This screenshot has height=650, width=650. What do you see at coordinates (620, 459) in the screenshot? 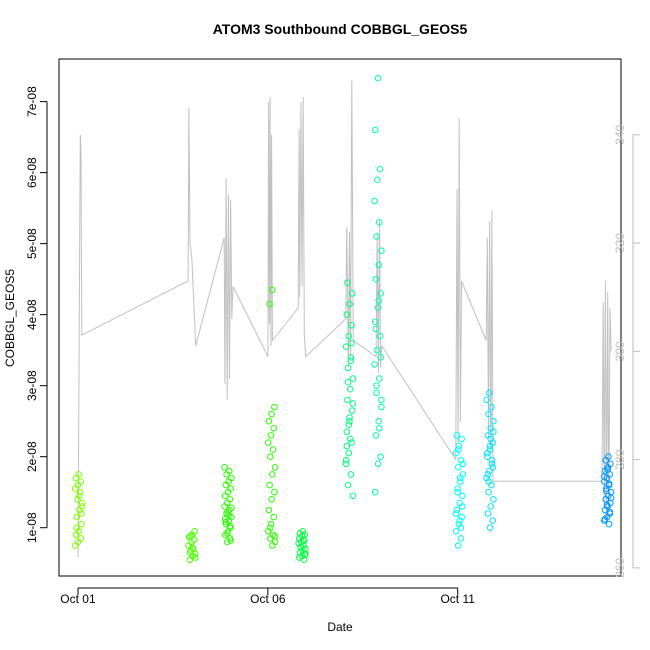
I see `y2-tick-label: 280` at bounding box center [620, 459].